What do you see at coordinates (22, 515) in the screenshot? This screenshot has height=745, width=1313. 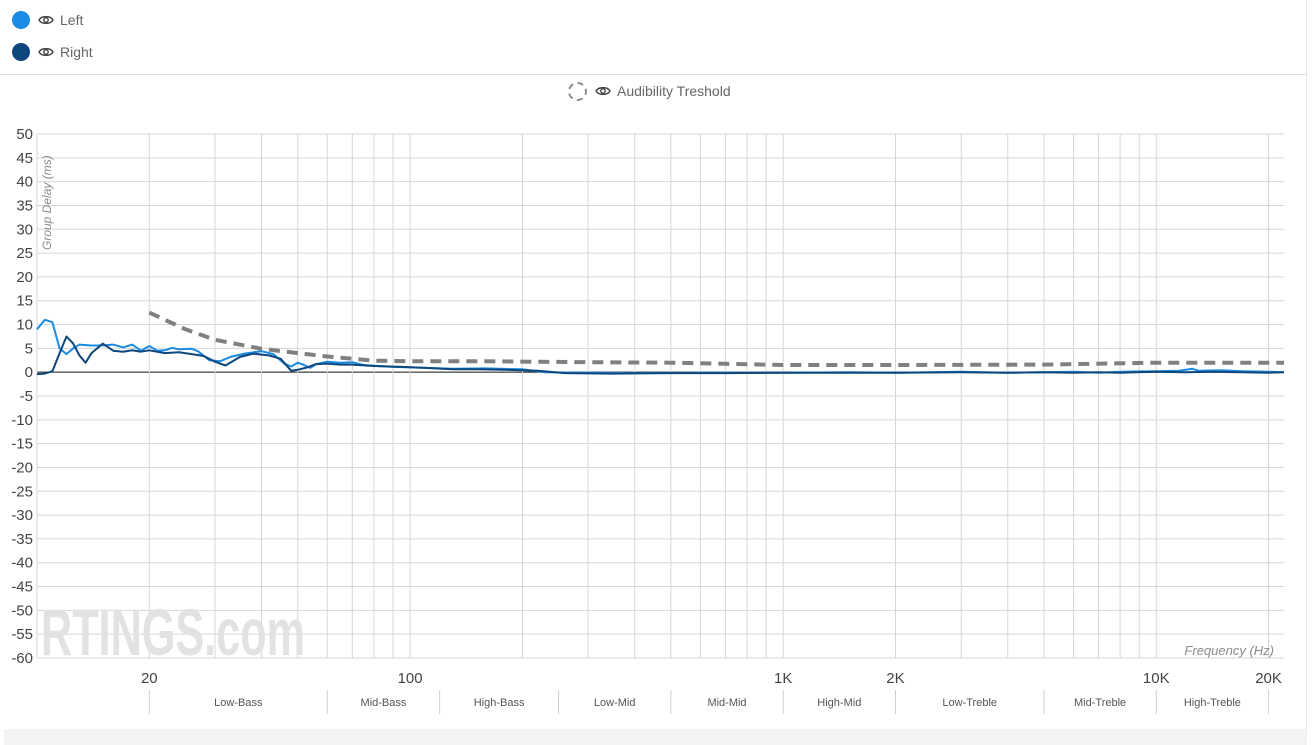 I see `y-tick-label: -30` at bounding box center [22, 515].